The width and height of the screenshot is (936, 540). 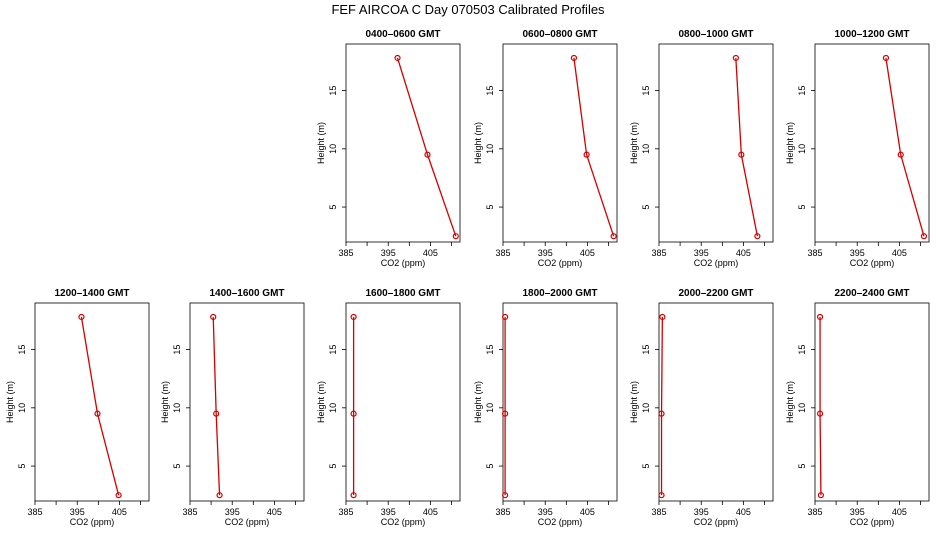 What do you see at coordinates (871, 293) in the screenshot?
I see `panel-title: 2200–2400 GMT` at bounding box center [871, 293].